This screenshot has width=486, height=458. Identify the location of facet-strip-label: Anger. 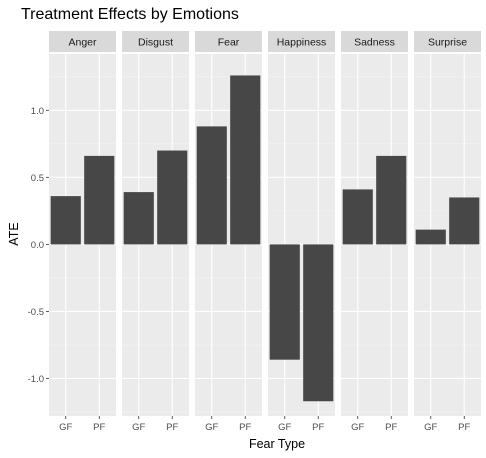
(82, 43).